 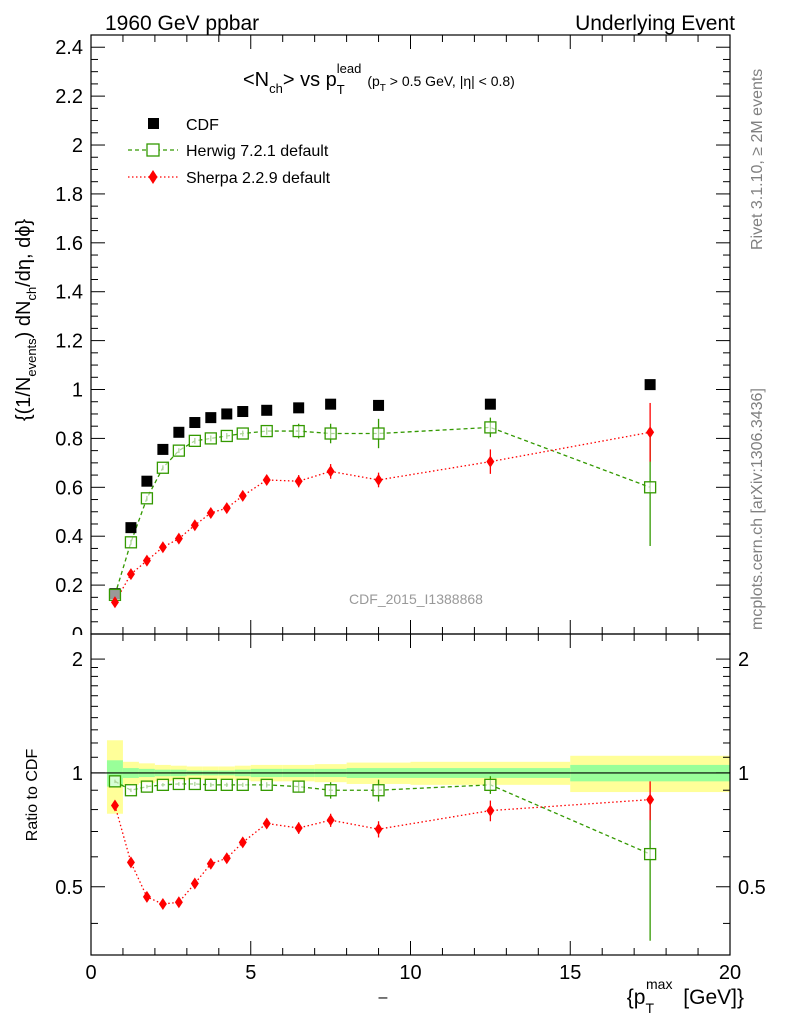 I want to click on header-right: Underlying Event, so click(x=655, y=23).